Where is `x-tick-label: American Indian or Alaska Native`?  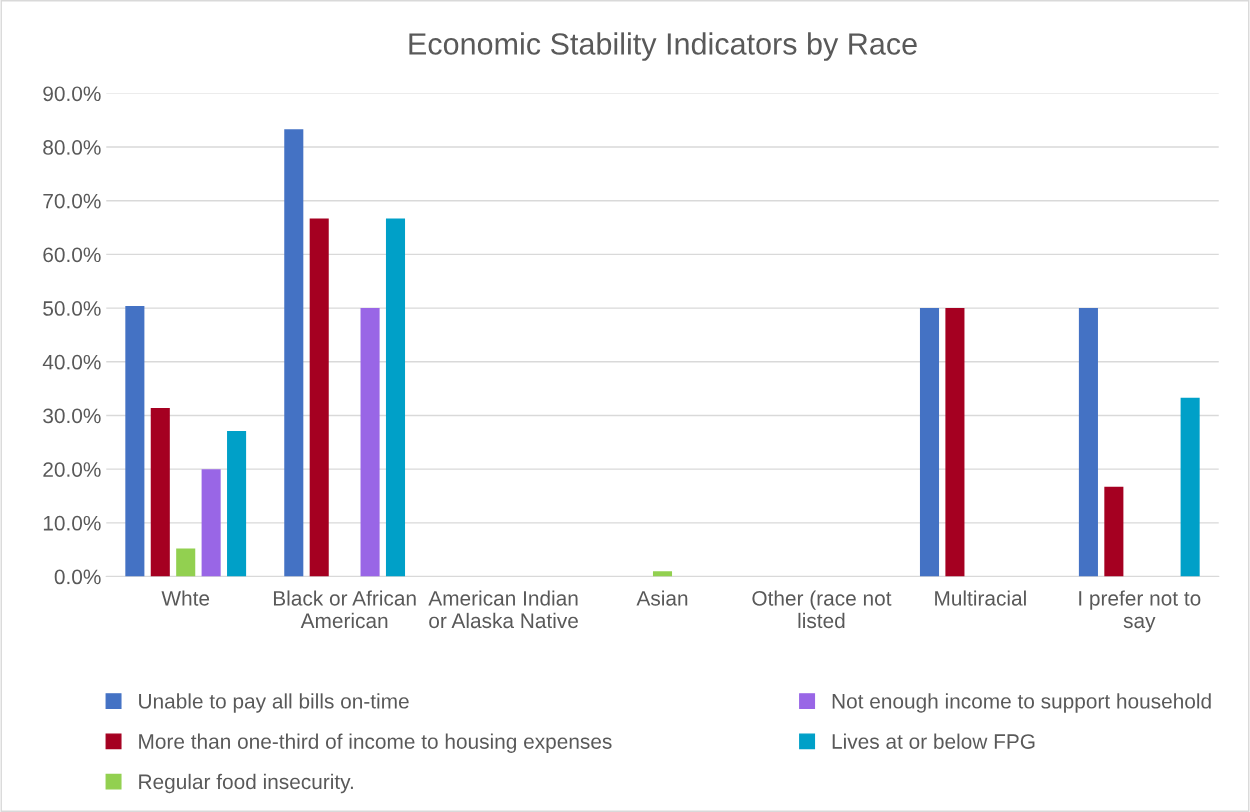 x-tick-label: American Indian or Alaska Native is located at coordinates (503, 609).